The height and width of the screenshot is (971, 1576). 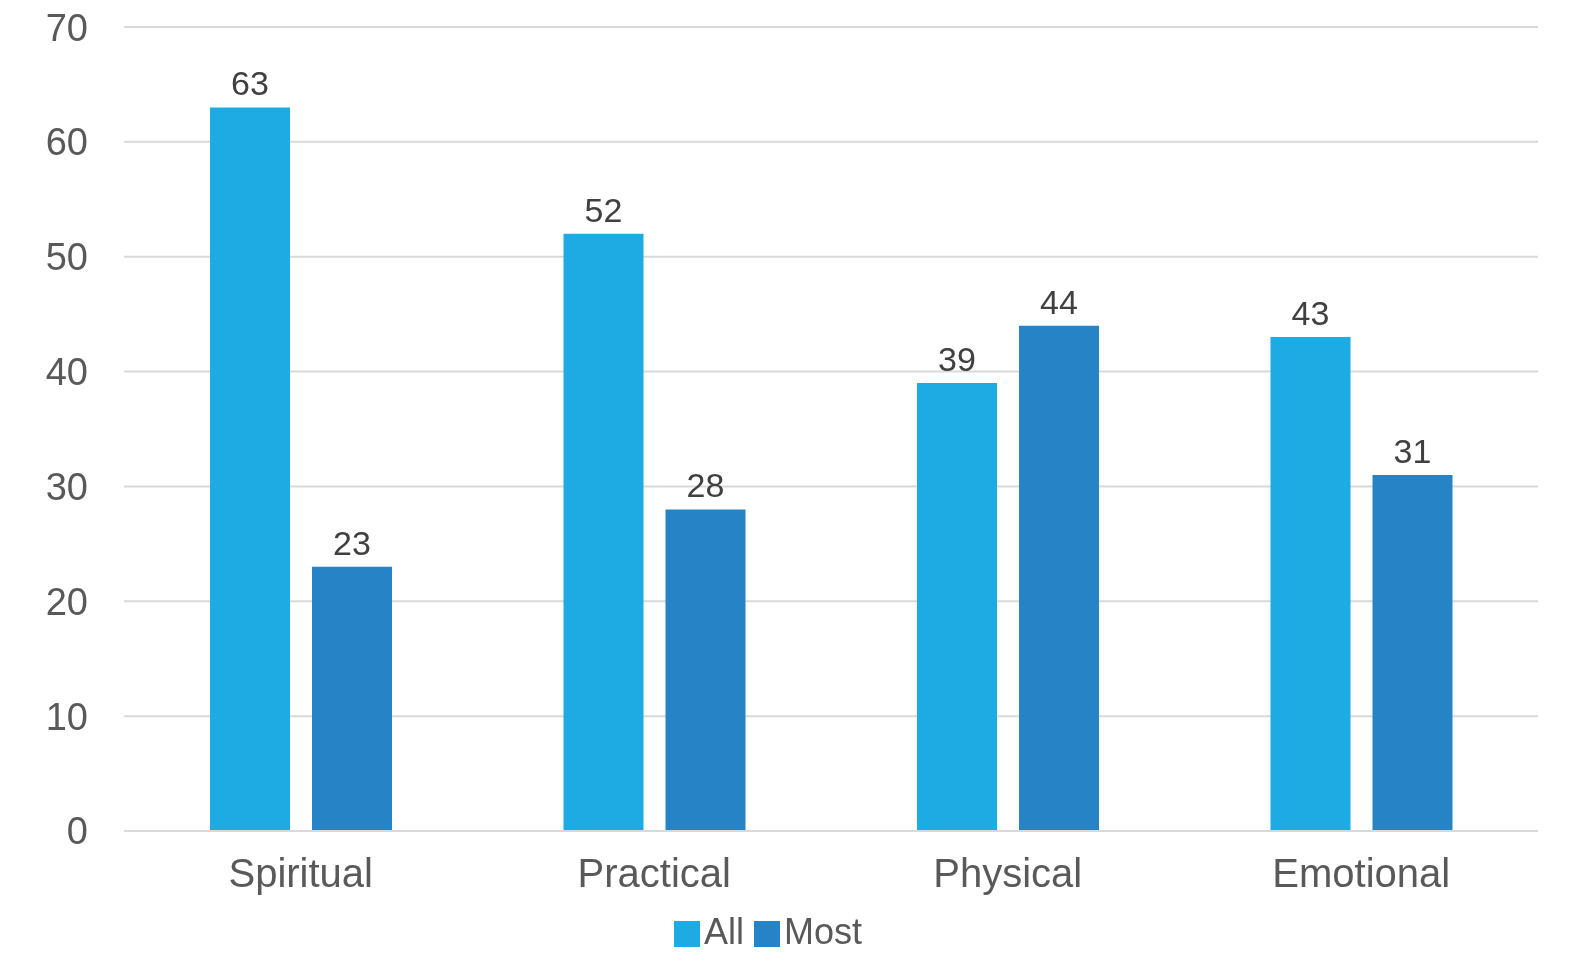 I want to click on data-label: 28, so click(x=705, y=485).